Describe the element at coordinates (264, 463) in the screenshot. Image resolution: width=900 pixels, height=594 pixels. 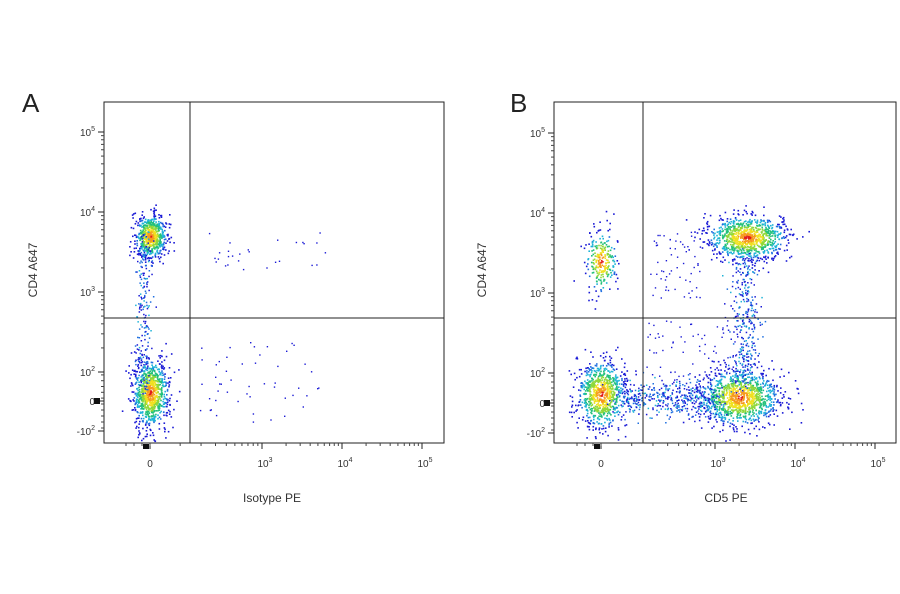
I see `tick-label: 10³` at that location.